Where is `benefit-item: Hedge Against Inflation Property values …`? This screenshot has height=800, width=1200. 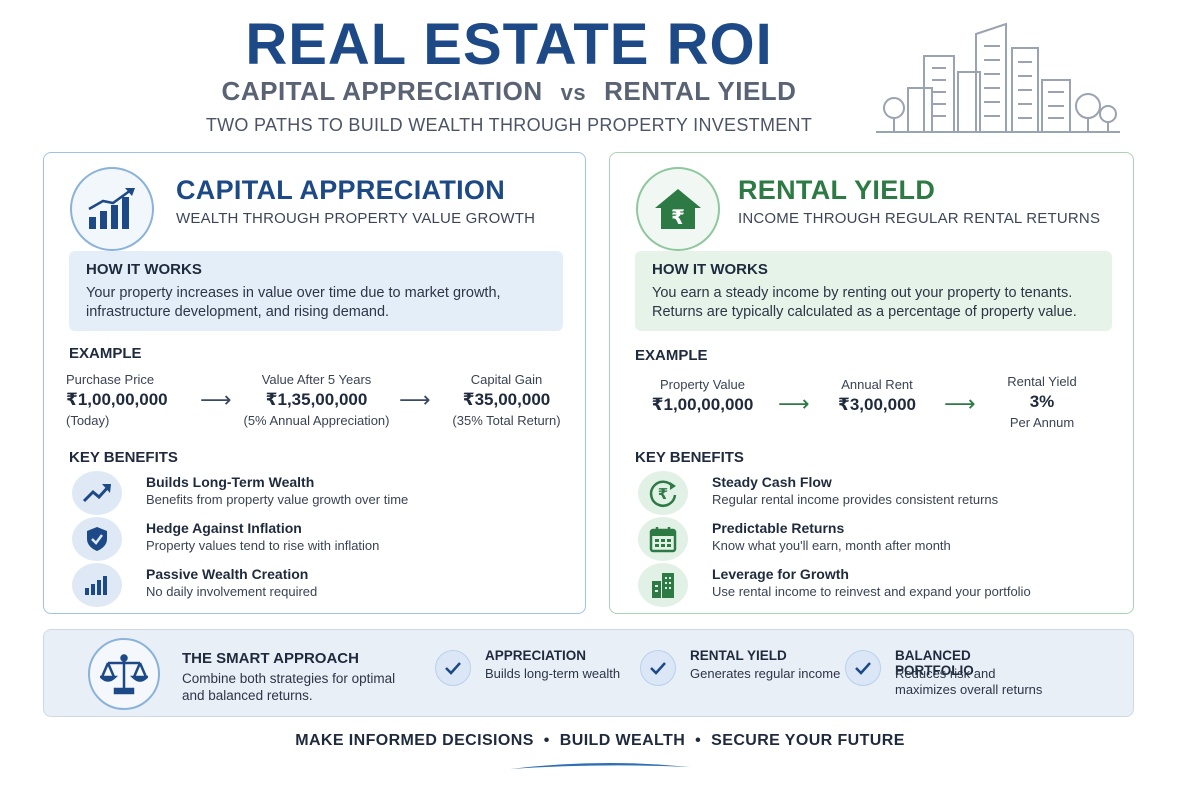
benefit-item: Hedge Against Inflation Property values … is located at coordinates (312, 539).